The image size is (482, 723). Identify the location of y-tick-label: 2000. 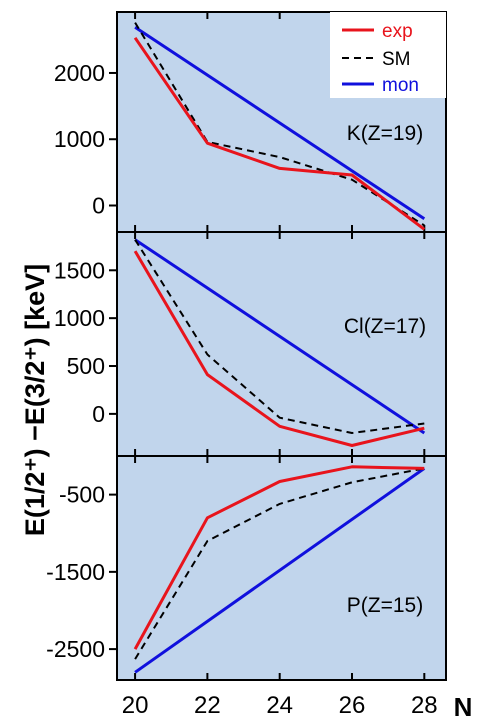
(79, 73).